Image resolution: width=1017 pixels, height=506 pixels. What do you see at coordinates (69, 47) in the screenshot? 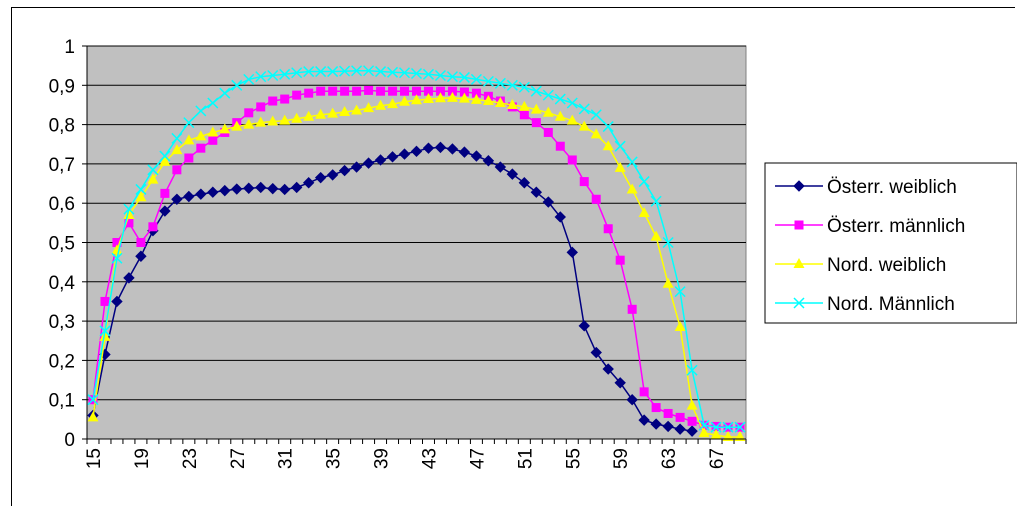
I see `y-tick-label: 1` at bounding box center [69, 47].